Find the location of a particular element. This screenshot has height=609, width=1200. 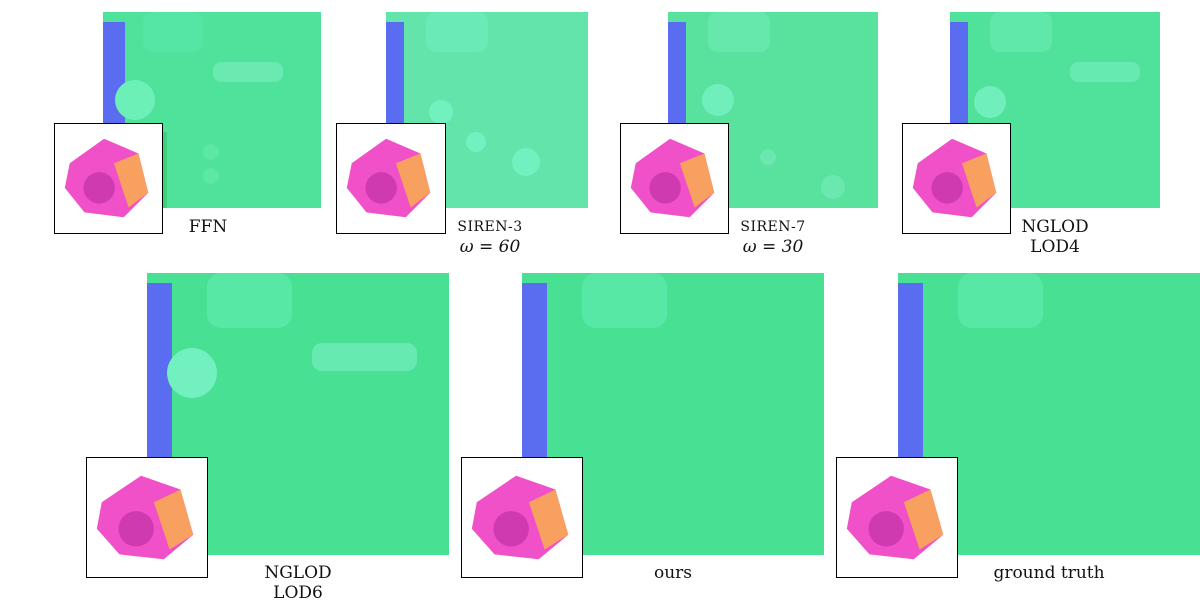

inset-ffn is located at coordinates (108, 178).